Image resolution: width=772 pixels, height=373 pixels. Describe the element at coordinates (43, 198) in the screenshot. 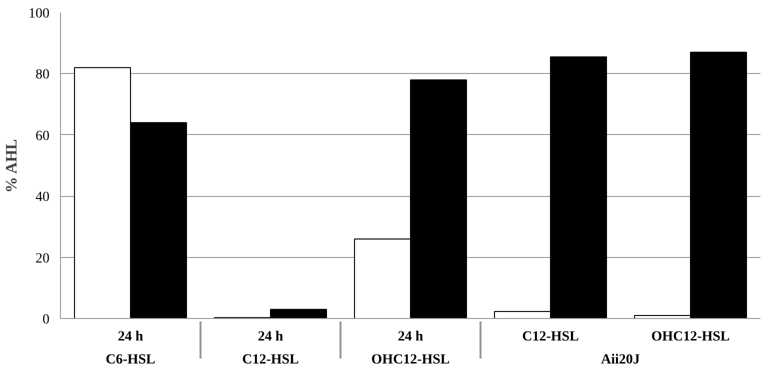

I see `y-tick-label: 40` at that location.